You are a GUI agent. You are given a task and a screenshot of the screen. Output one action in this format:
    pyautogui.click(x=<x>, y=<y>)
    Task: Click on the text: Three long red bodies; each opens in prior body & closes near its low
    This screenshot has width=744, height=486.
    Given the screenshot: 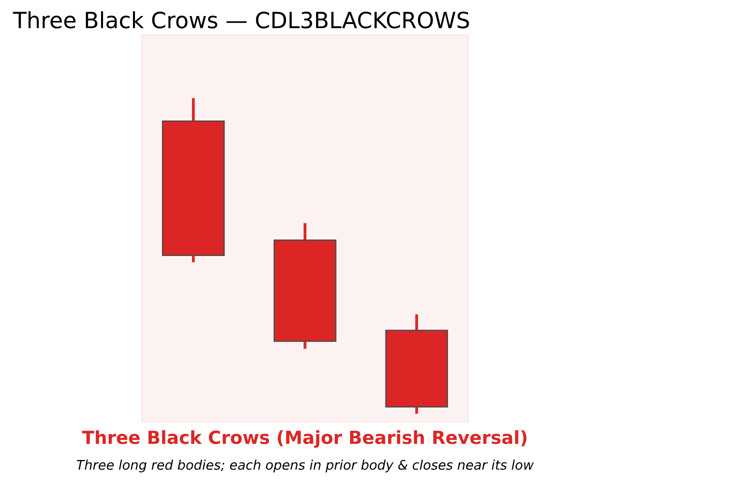 What is the action you would take?
    pyautogui.click(x=305, y=466)
    